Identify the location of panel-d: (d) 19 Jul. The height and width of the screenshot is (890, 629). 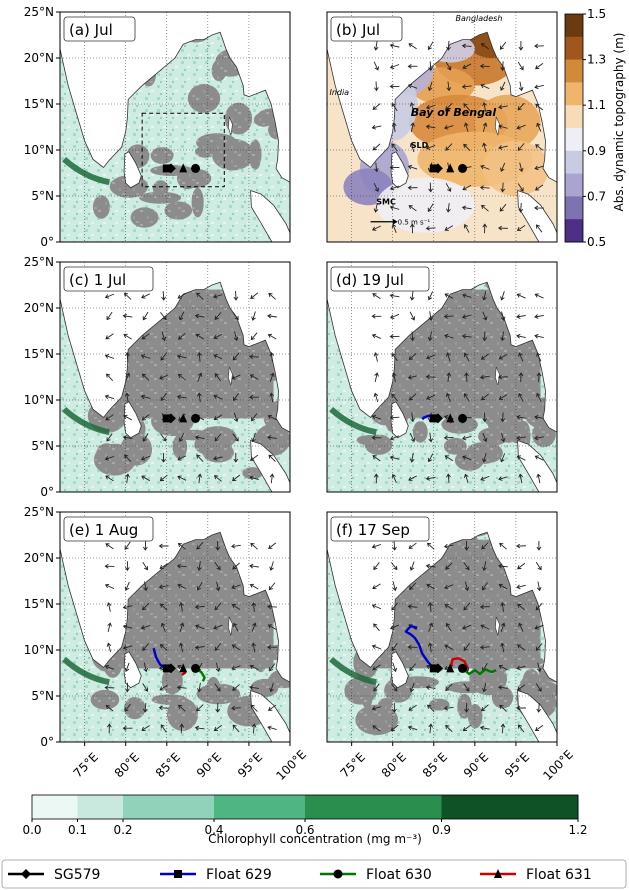
(442, 377).